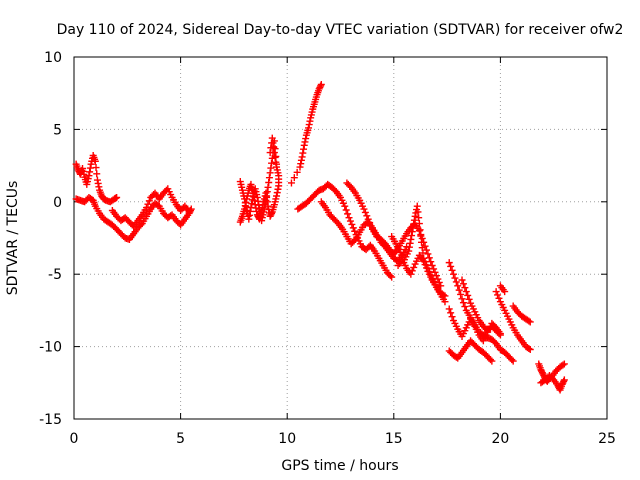 Image resolution: width=640 pixels, height=480 pixels. What do you see at coordinates (57, 130) in the screenshot?
I see `y-tick-label: 5` at bounding box center [57, 130].